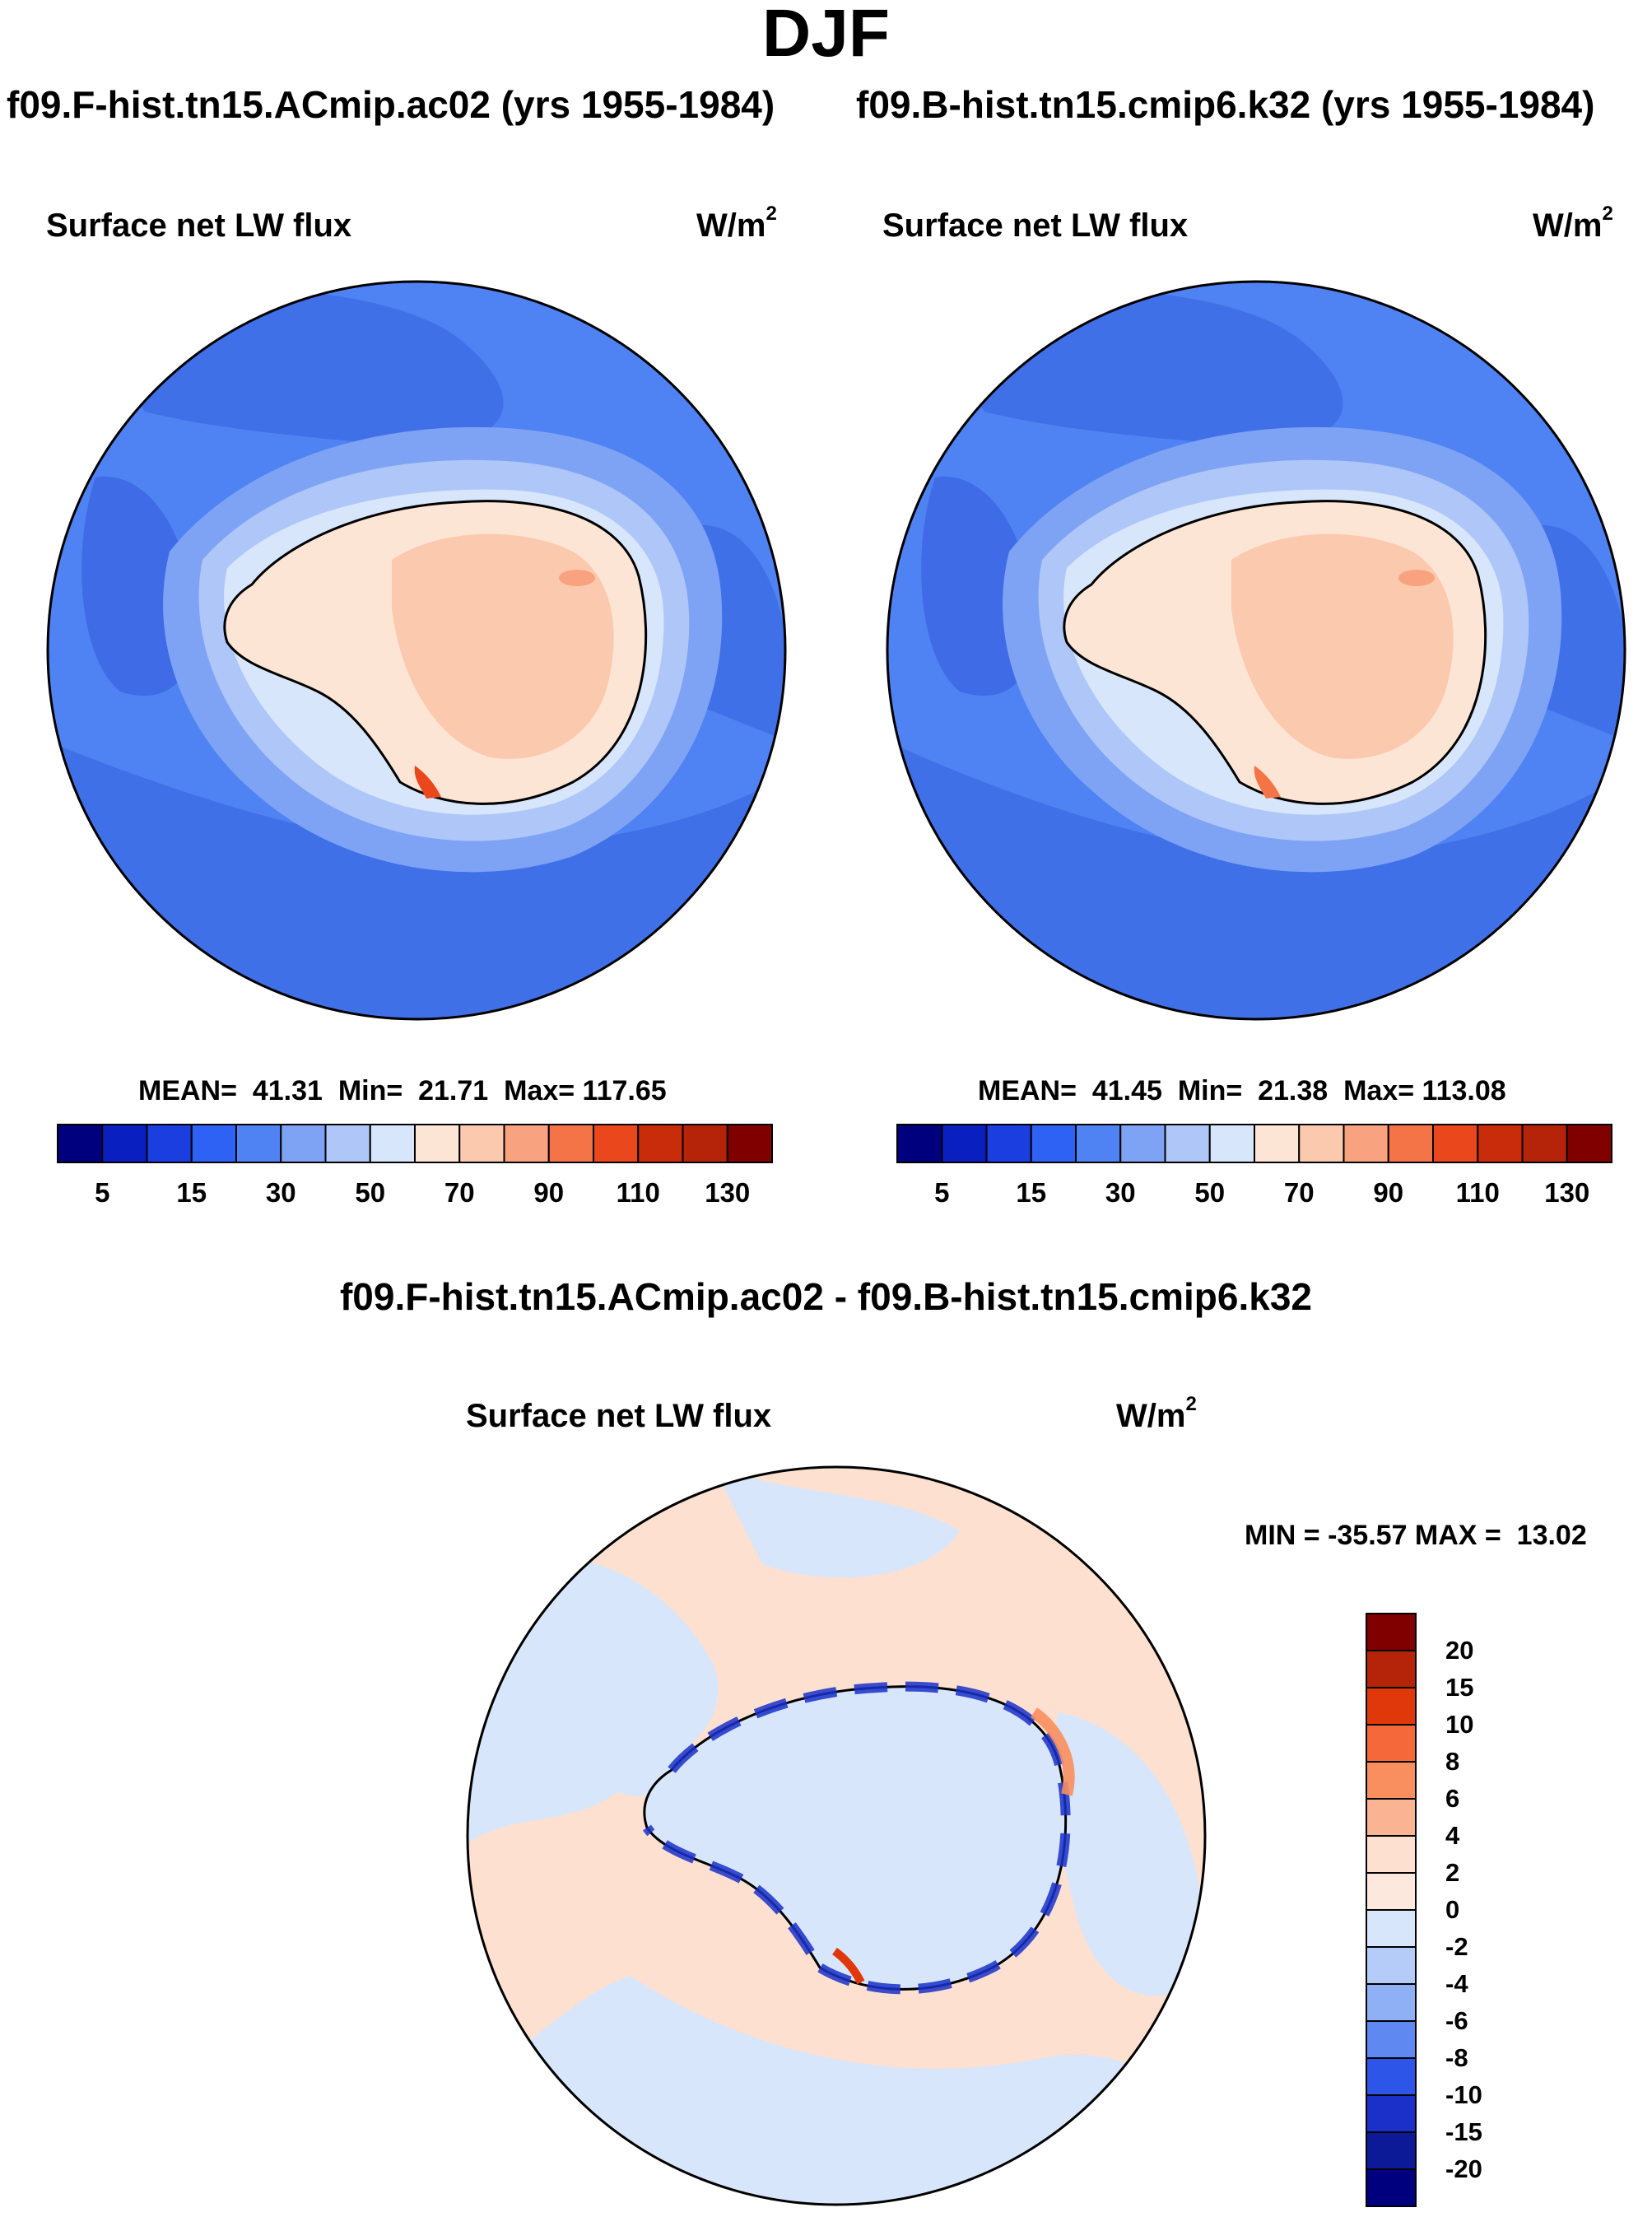 This screenshot has height=2217, width=1652. I want to click on left-stats: MEAN= 41.31 Min= 21.71 Max= 117.65, so click(402, 1090).